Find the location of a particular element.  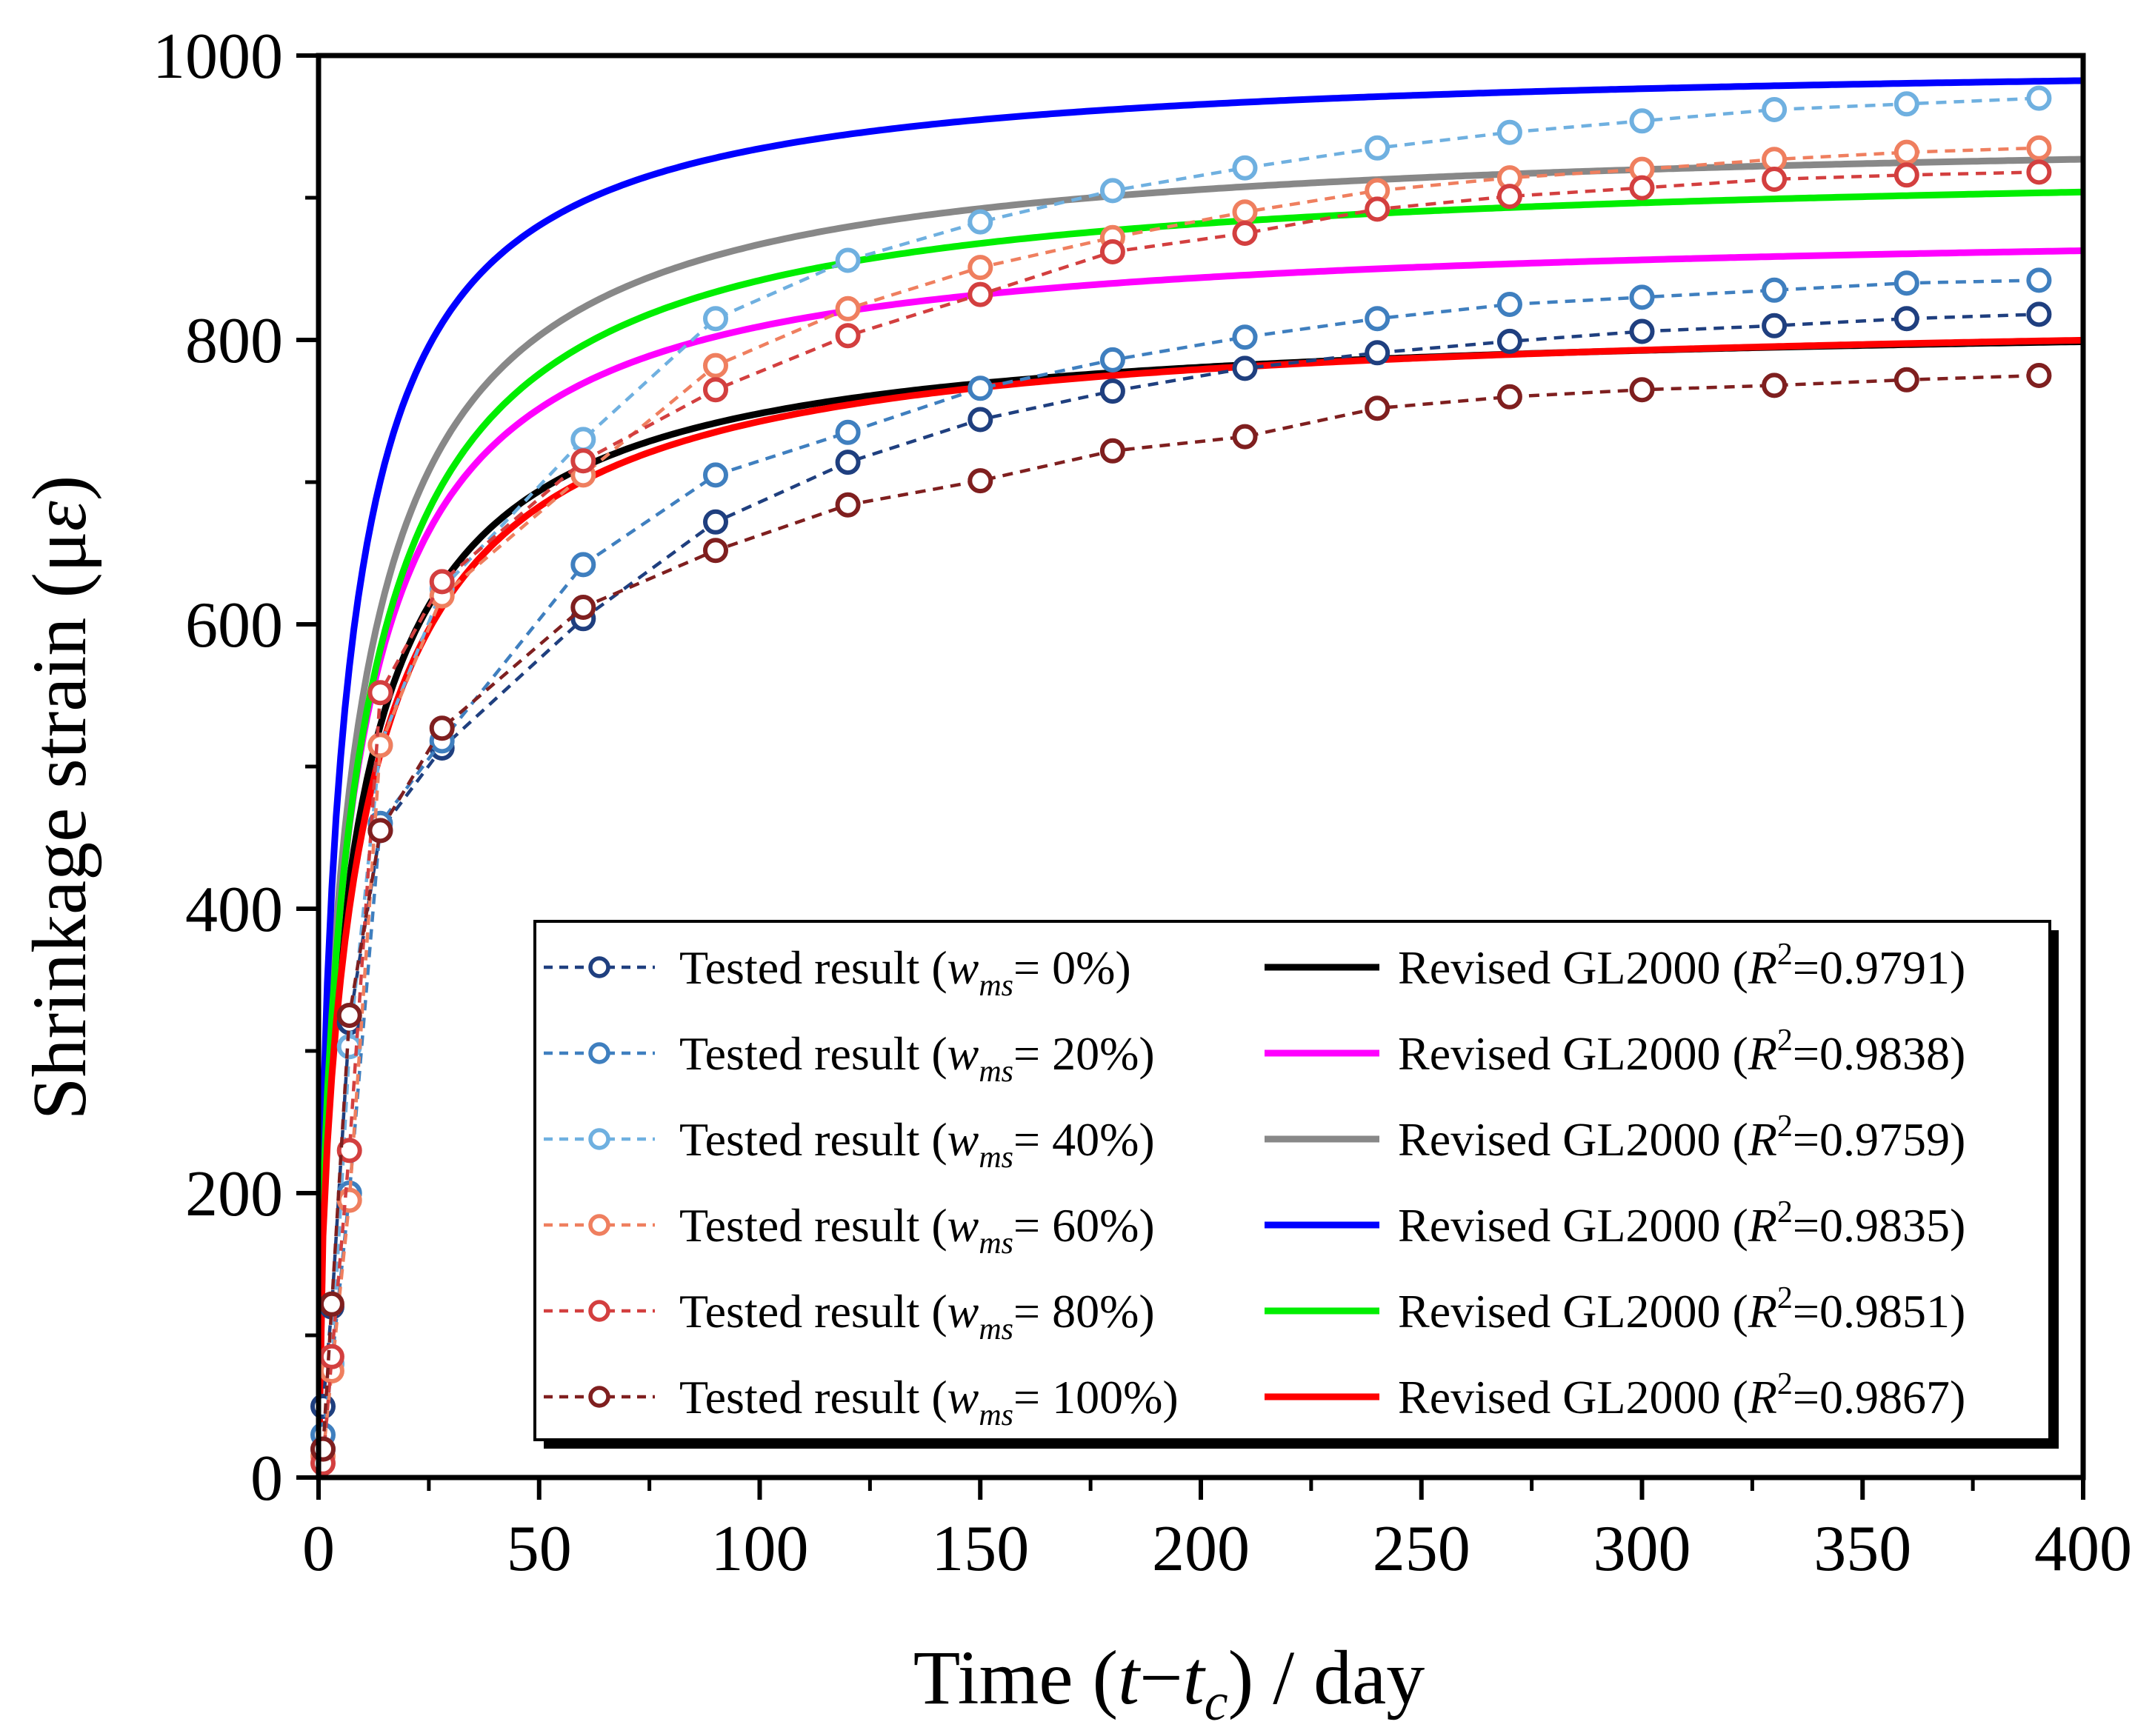

legend-tested-label: Tested result (wms= 100%) is located at coordinates (929, 1401).